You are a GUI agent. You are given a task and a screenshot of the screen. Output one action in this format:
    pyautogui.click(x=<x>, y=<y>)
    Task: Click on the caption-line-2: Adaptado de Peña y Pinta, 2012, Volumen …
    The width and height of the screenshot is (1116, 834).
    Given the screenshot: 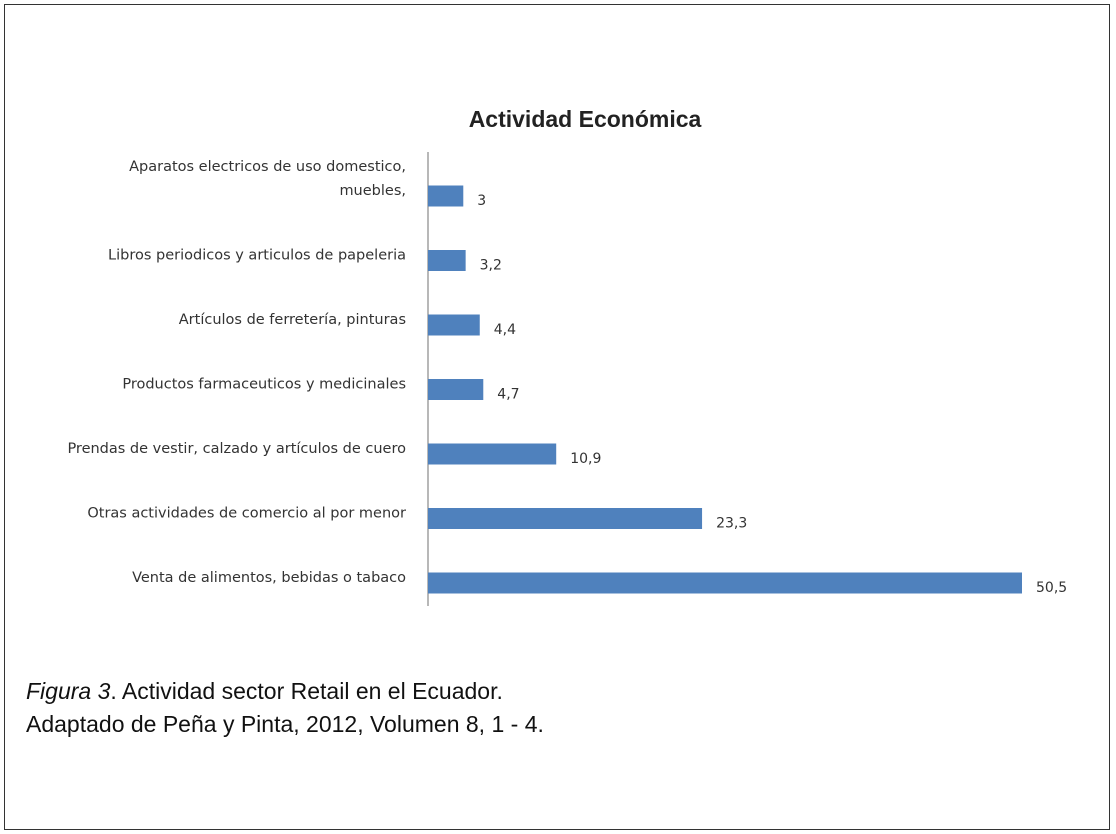 What is the action you would take?
    pyautogui.click(x=285, y=724)
    